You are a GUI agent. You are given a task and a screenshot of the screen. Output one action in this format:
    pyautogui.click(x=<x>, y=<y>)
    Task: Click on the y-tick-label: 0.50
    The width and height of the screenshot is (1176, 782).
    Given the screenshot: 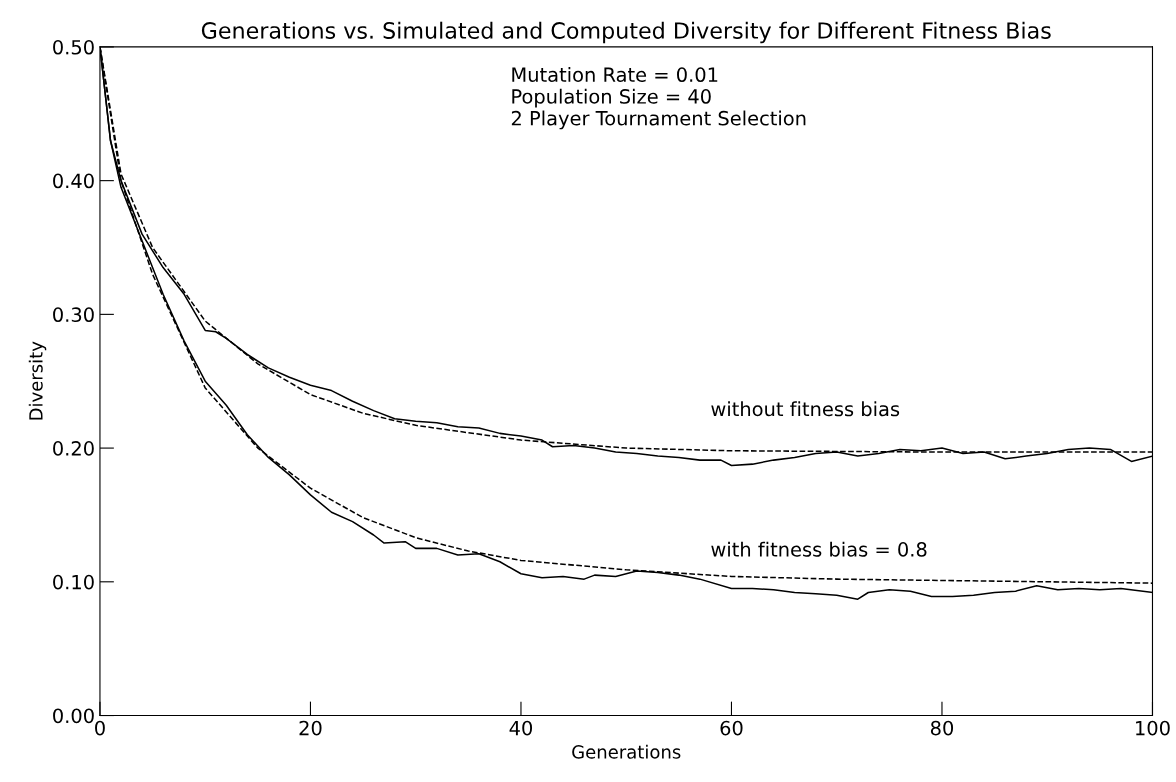 What is the action you would take?
    pyautogui.click(x=73, y=47)
    